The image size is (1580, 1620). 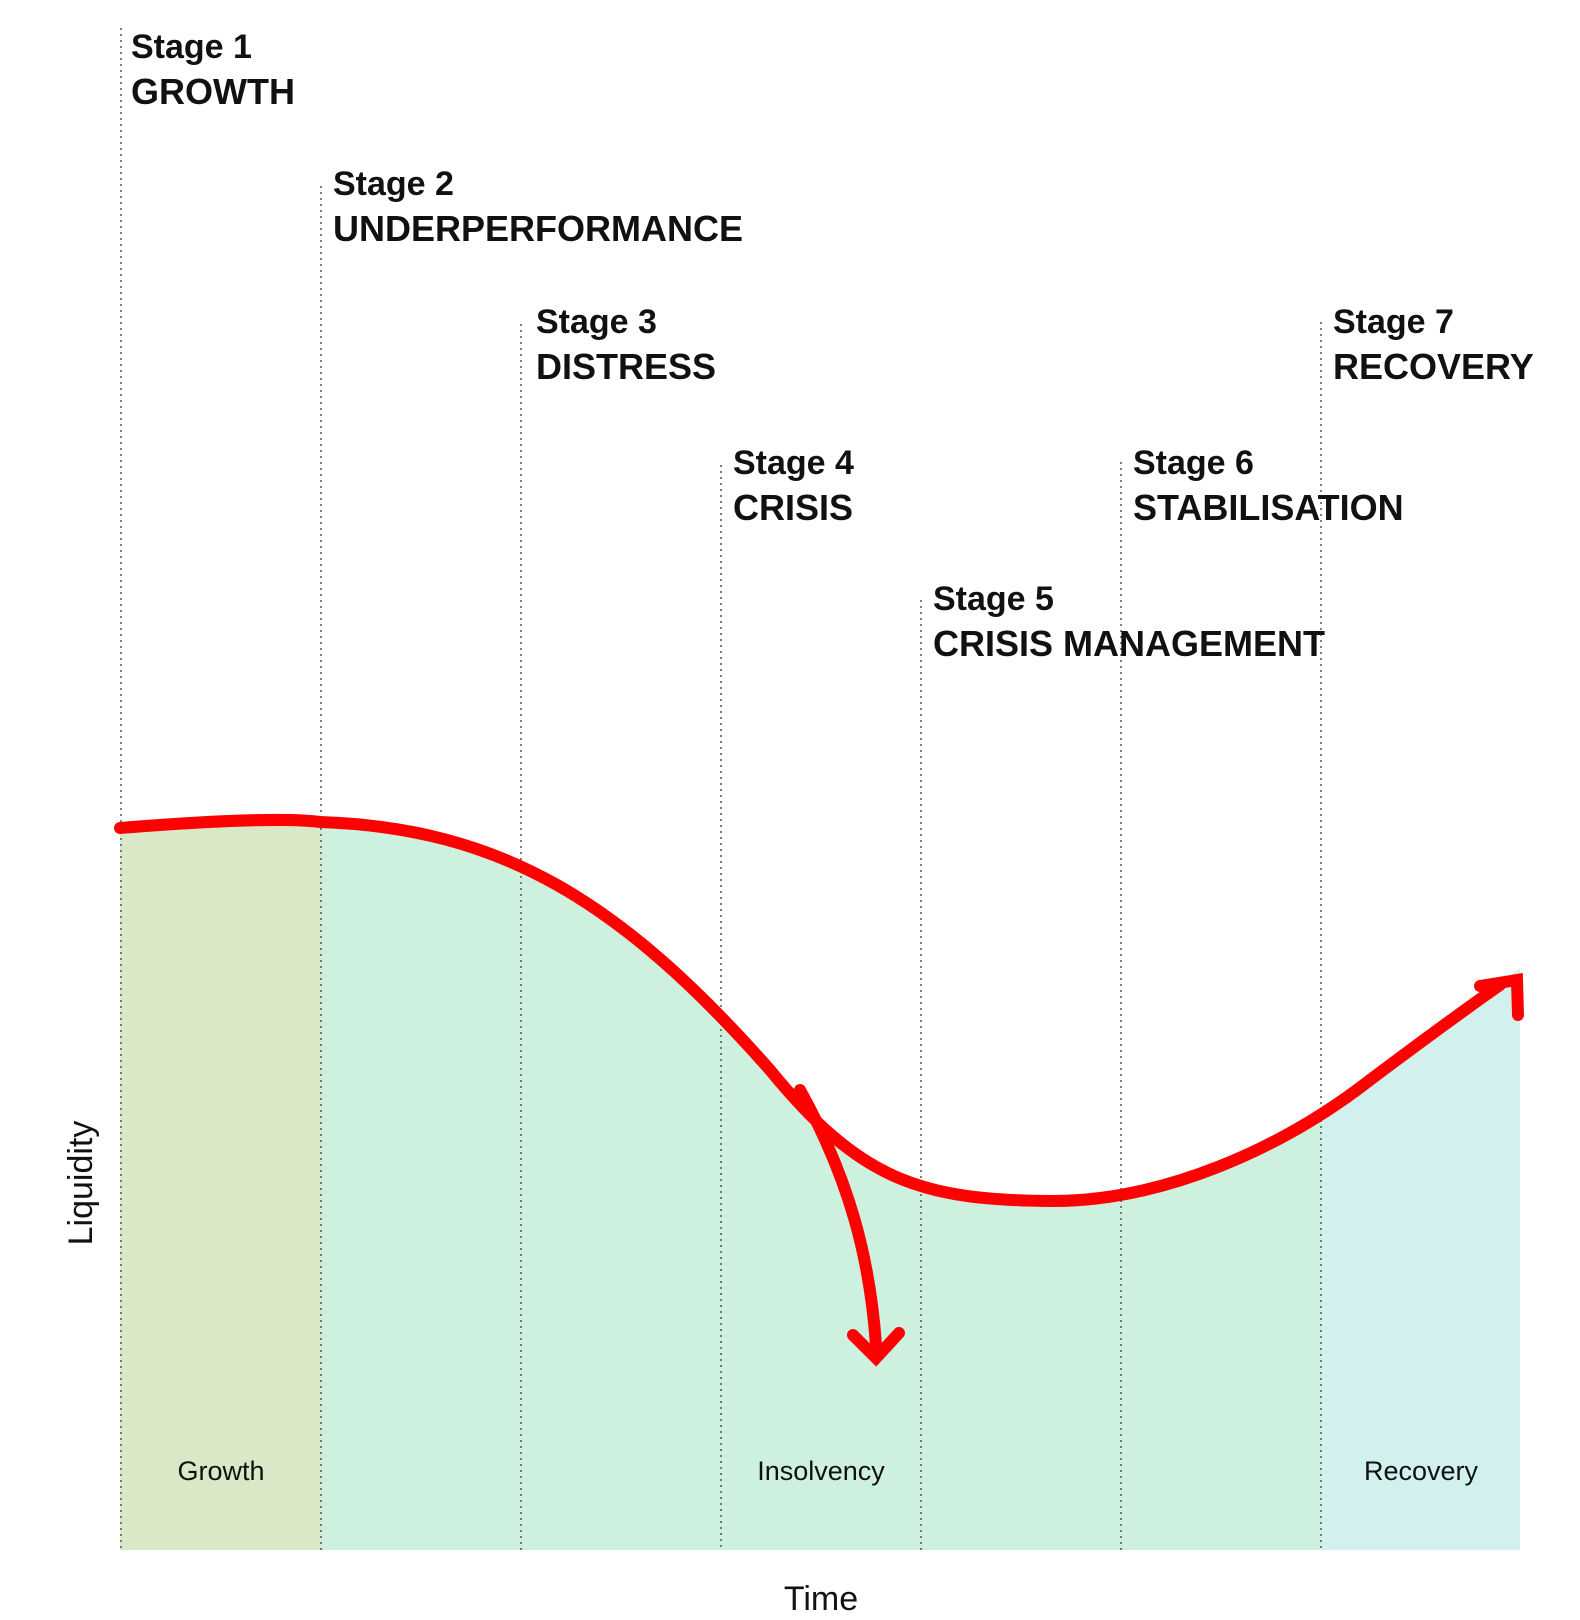 What do you see at coordinates (793, 507) in the screenshot?
I see `stage-4-name: CRISIS` at bounding box center [793, 507].